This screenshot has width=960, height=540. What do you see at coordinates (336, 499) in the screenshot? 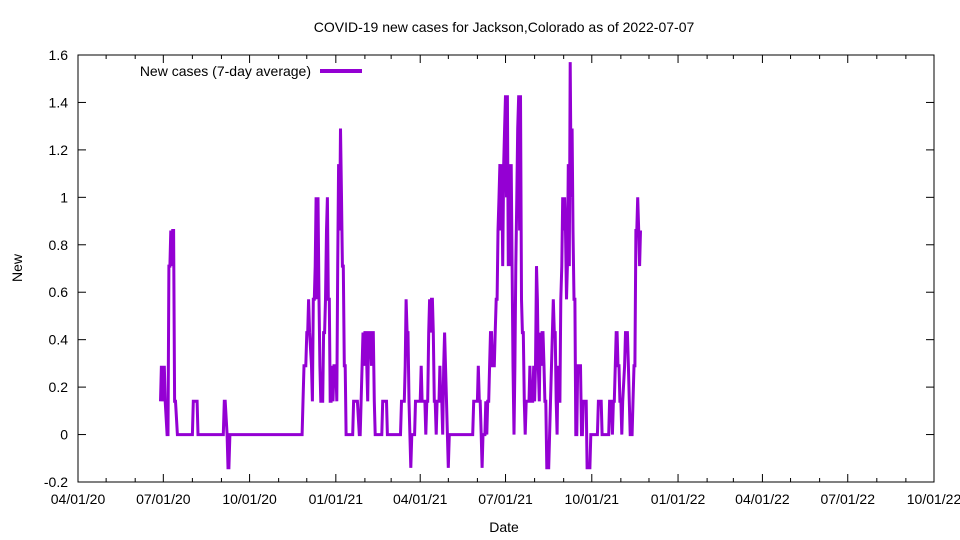
I see `x-tick-label: 01/01/21` at bounding box center [336, 499].